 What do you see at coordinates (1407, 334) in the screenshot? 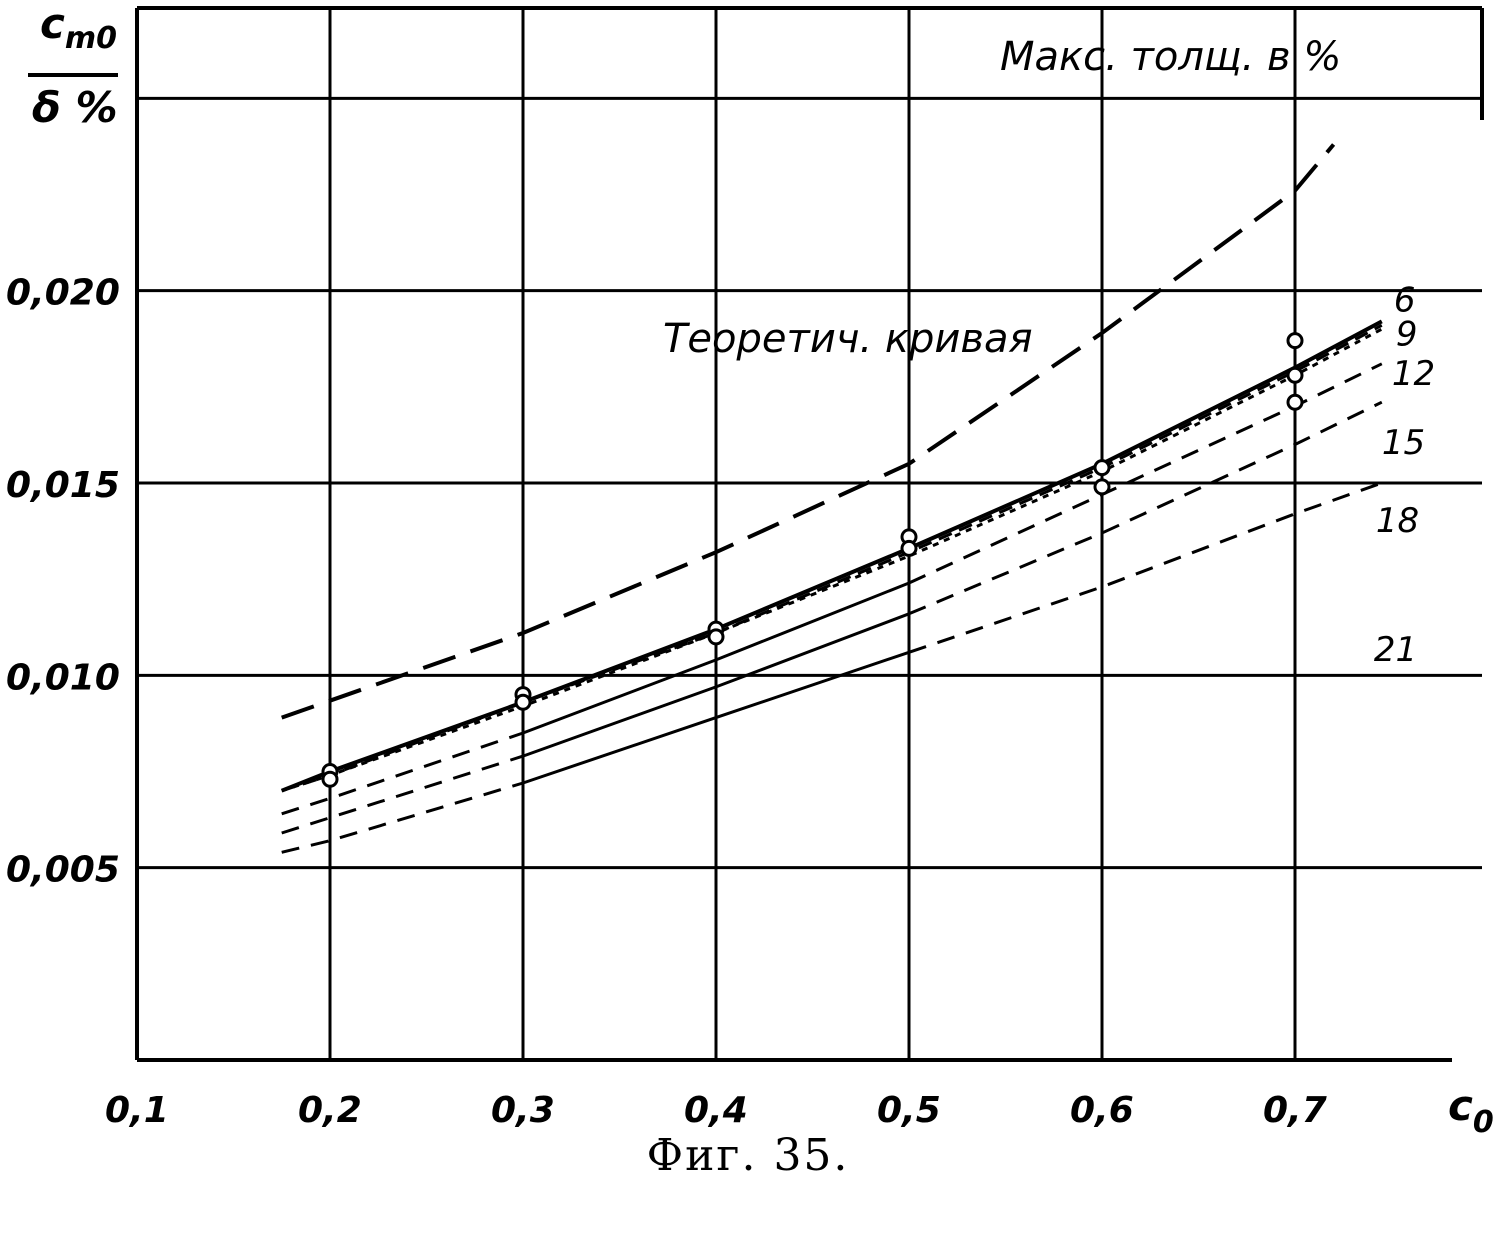
I see `series-label-9: 9` at bounding box center [1407, 334].